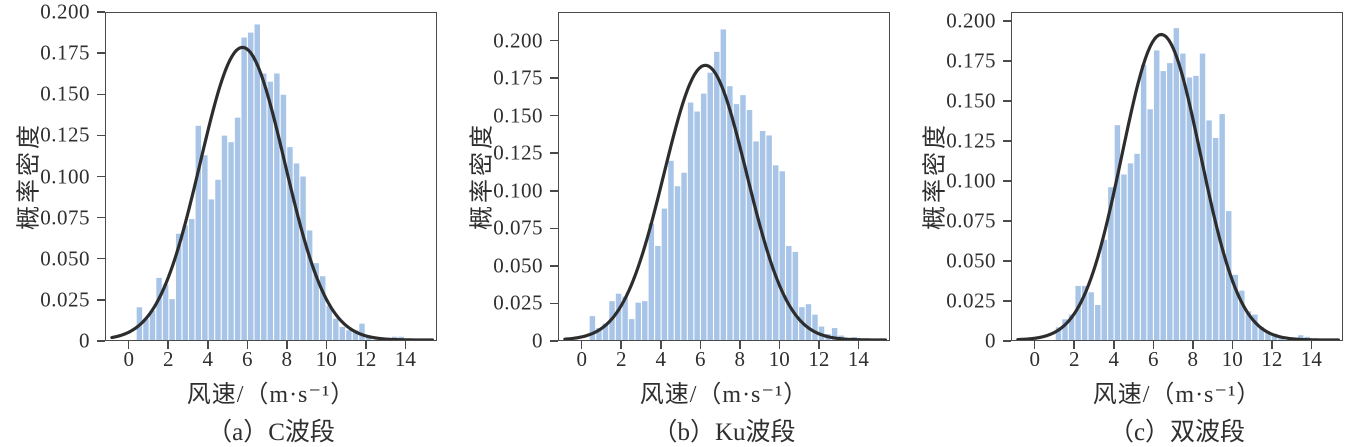 The height and width of the screenshot is (447, 1359). What do you see at coordinates (271, 432) in the screenshot?
I see `panel-caption: （a）C波段` at bounding box center [271, 432].